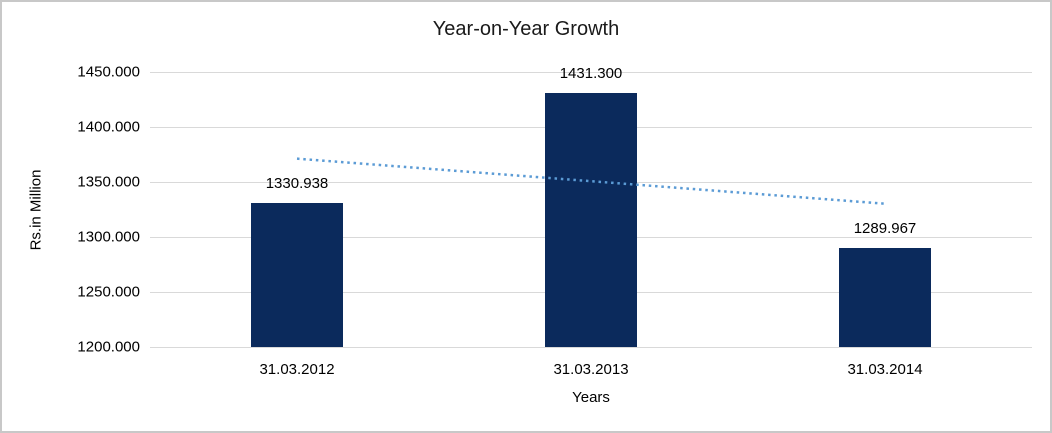 The height and width of the screenshot is (433, 1052). Describe the element at coordinates (108, 237) in the screenshot. I see `y-tick-label: 1300.000` at that location.